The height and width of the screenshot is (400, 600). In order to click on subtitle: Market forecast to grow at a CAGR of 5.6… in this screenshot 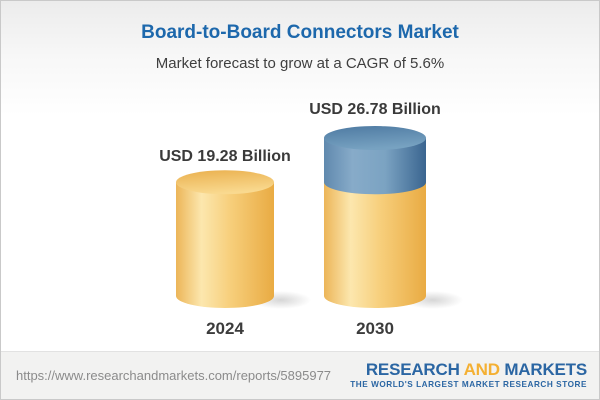, I will do `click(300, 63)`.